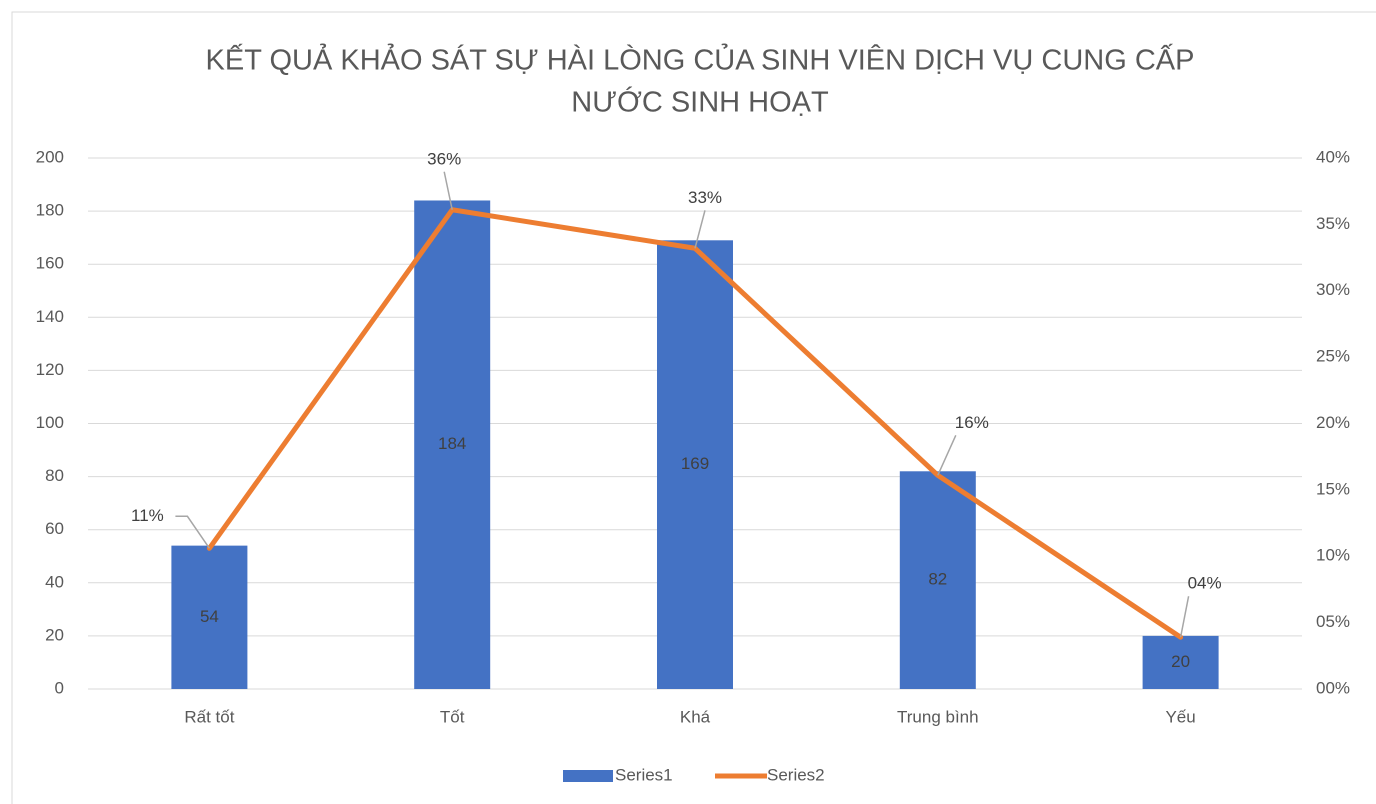 The image size is (1376, 804). I want to click on y2-tick-label: 25%, so click(1333, 356).